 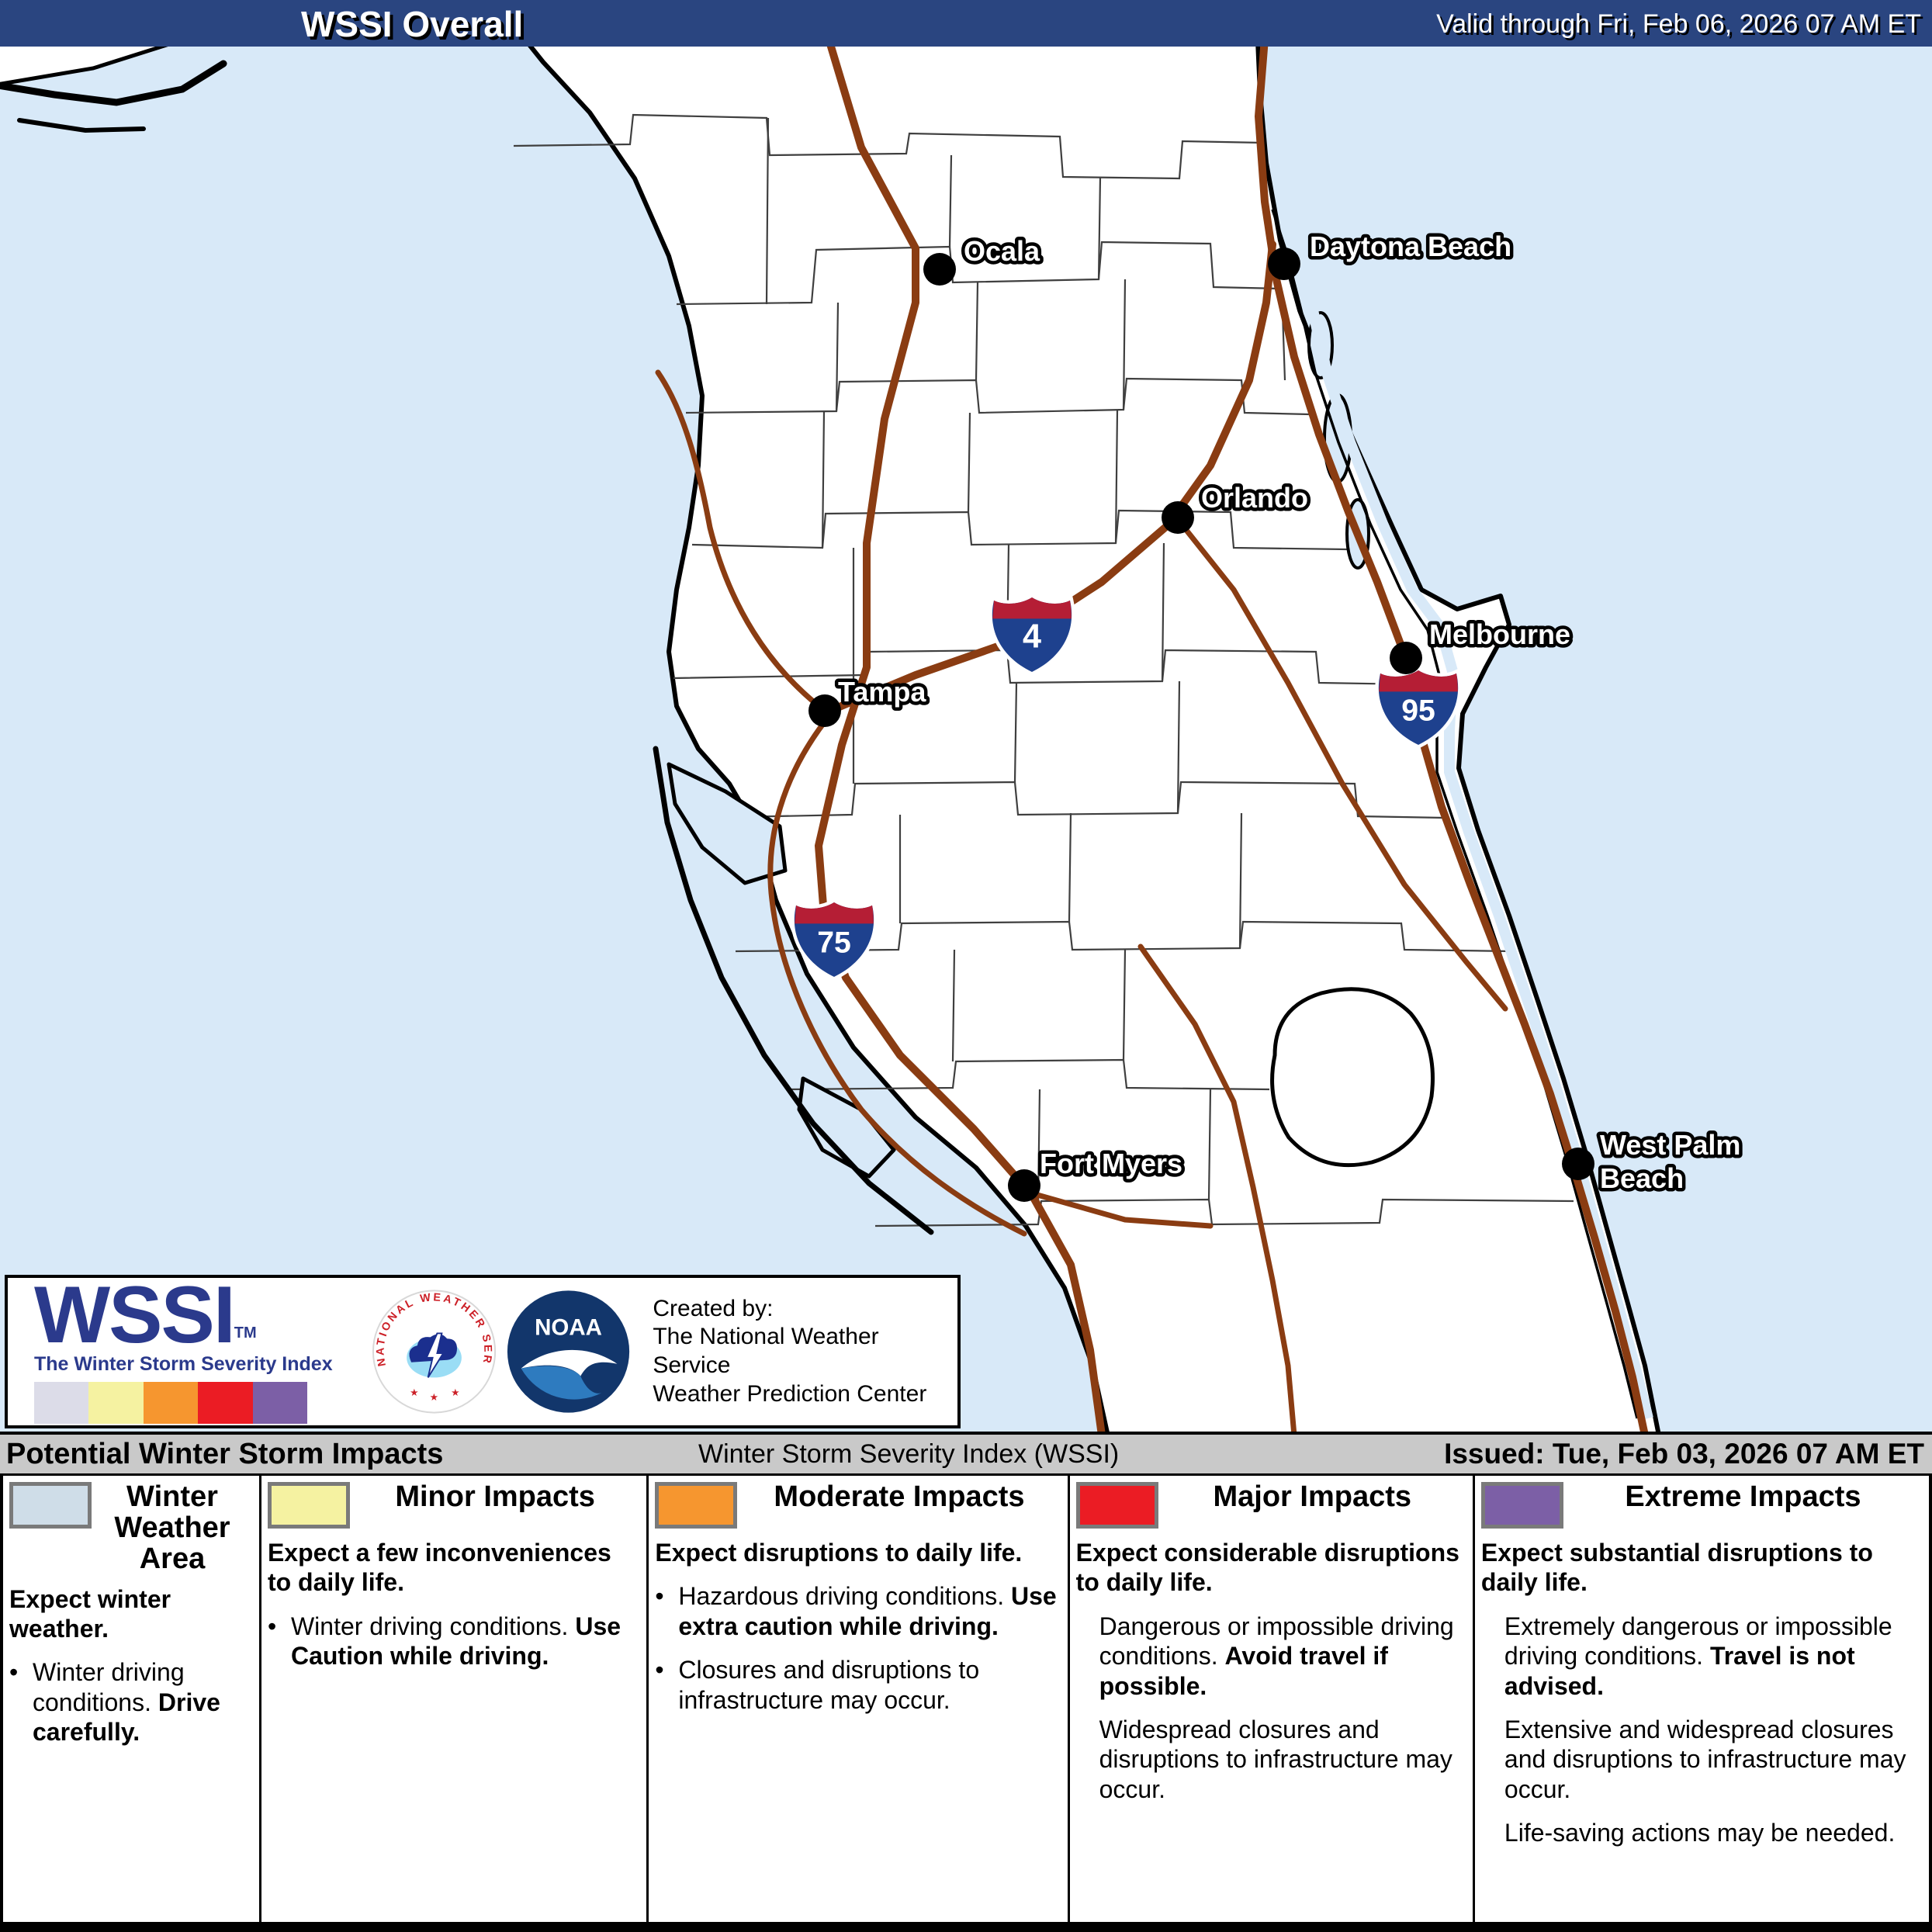 I want to click on created-by-line: Weather Prediction Center, so click(x=790, y=1393).